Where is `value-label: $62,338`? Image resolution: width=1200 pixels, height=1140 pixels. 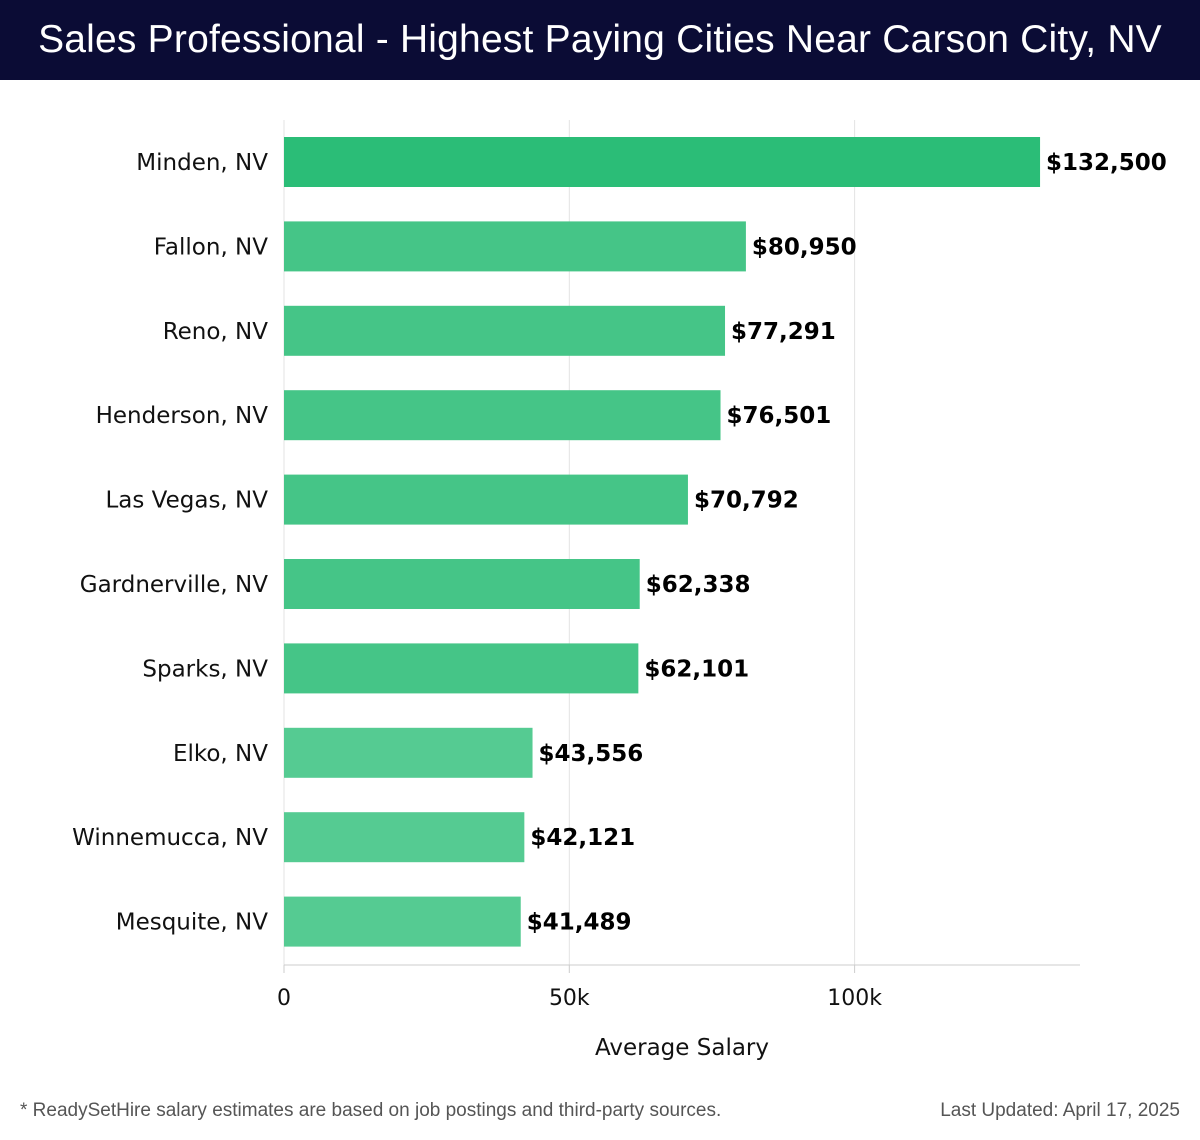
value-label: $62,338 is located at coordinates (698, 585).